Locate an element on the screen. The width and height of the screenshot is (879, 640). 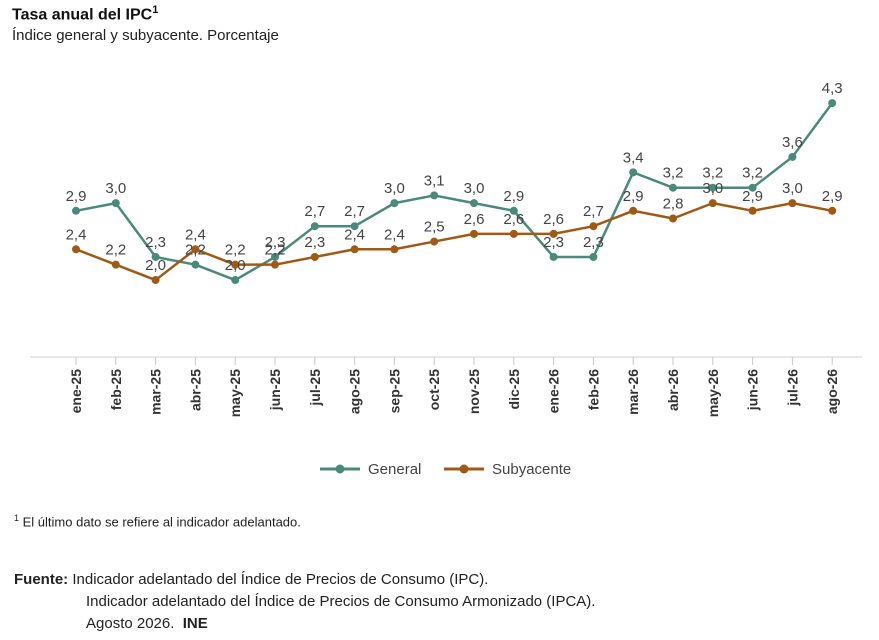
series-line-subyacente is located at coordinates (454, 241).